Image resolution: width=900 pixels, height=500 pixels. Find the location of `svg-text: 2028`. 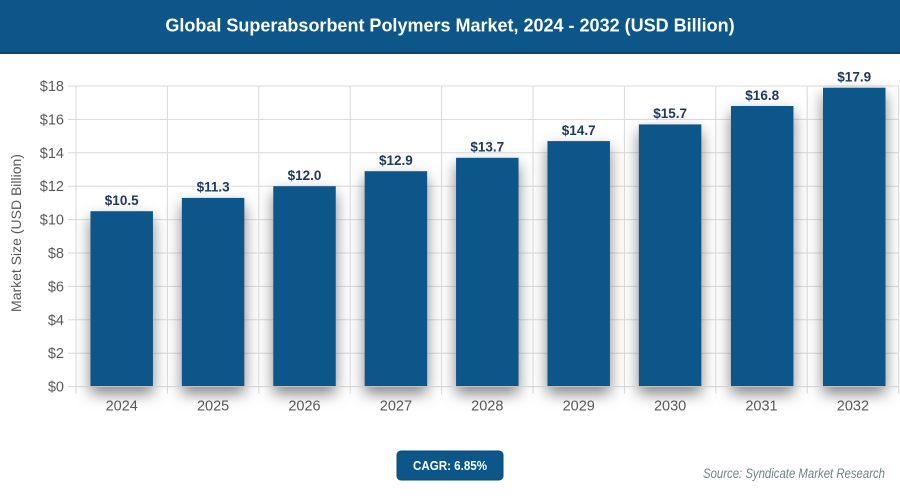

svg-text: 2028 is located at coordinates (487, 407).